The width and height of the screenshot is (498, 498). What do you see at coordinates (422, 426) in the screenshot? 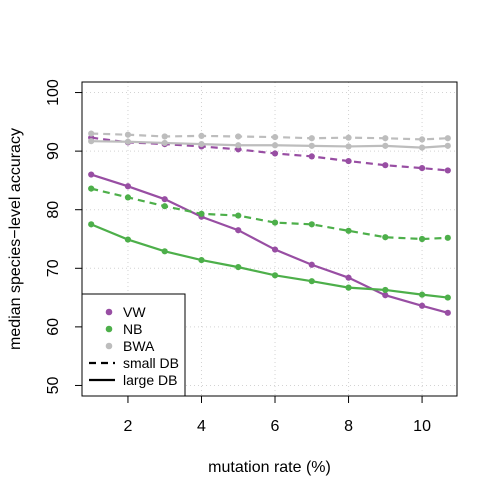
I see `x-tick-label: 10` at bounding box center [422, 426].